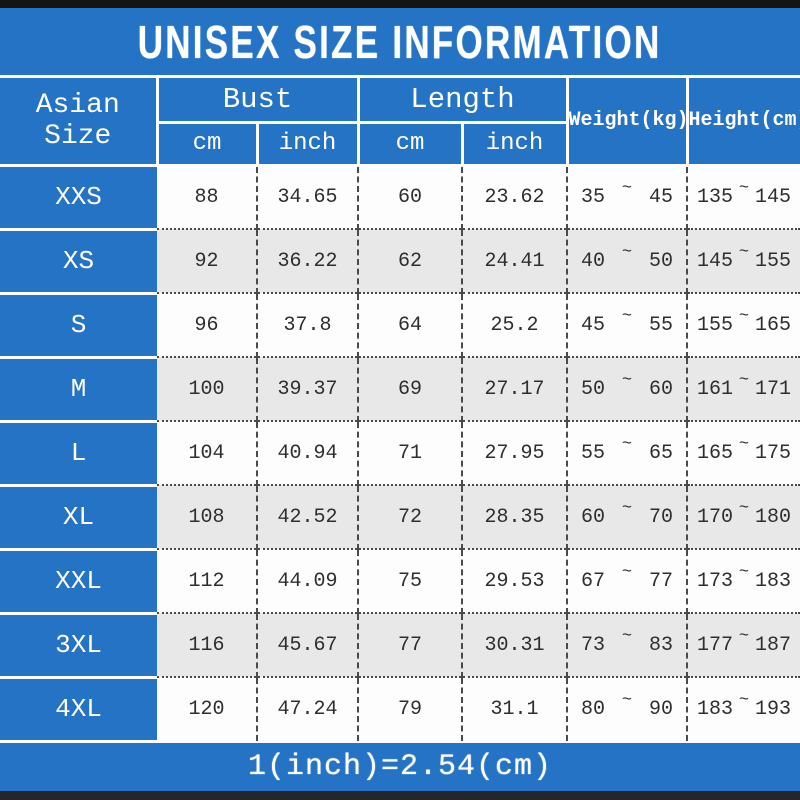 This screenshot has width=800, height=800. Describe the element at coordinates (400, 389) in the screenshot. I see `table-row-m: M 100 39.37 69 27.17 50 ~60 161 ~171` at that location.